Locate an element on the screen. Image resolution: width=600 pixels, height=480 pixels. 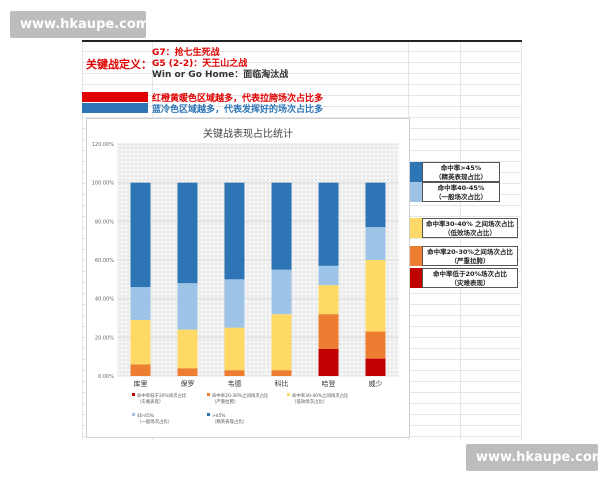
y-tick-label: 120.00% is located at coordinates (103, 145).